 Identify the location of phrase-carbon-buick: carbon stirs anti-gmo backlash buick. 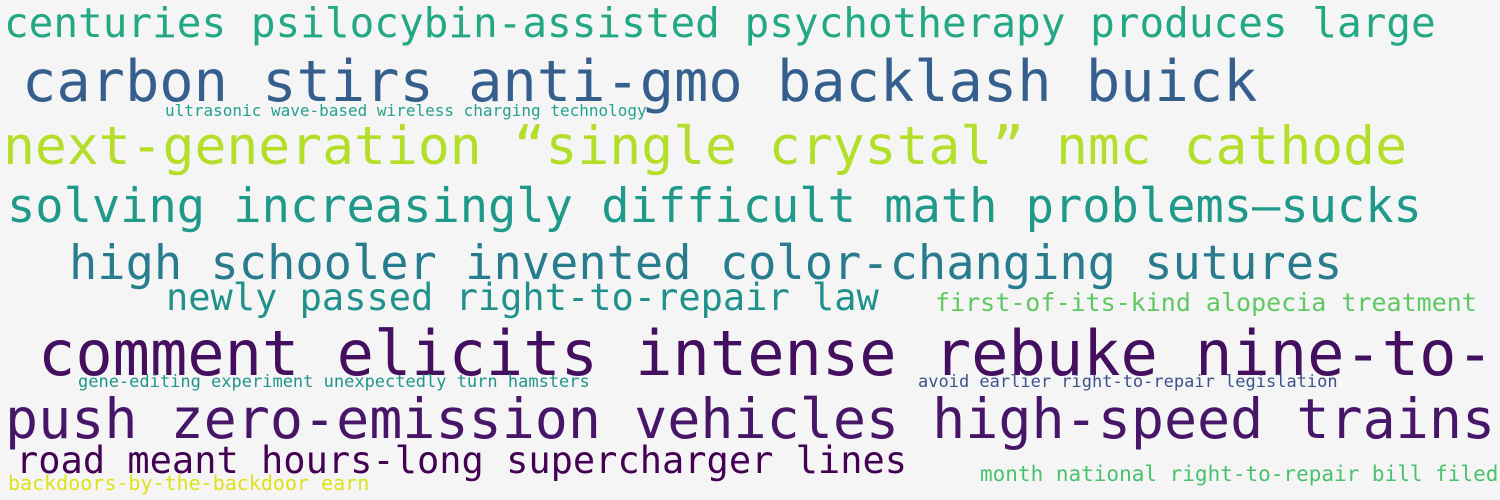
(640, 82).